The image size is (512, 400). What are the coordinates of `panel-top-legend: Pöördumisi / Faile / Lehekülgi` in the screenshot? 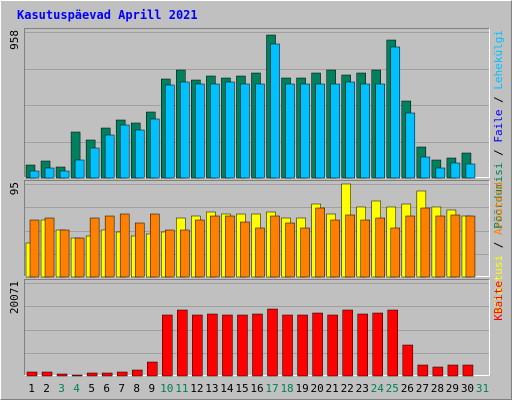 It's located at (498, 129).